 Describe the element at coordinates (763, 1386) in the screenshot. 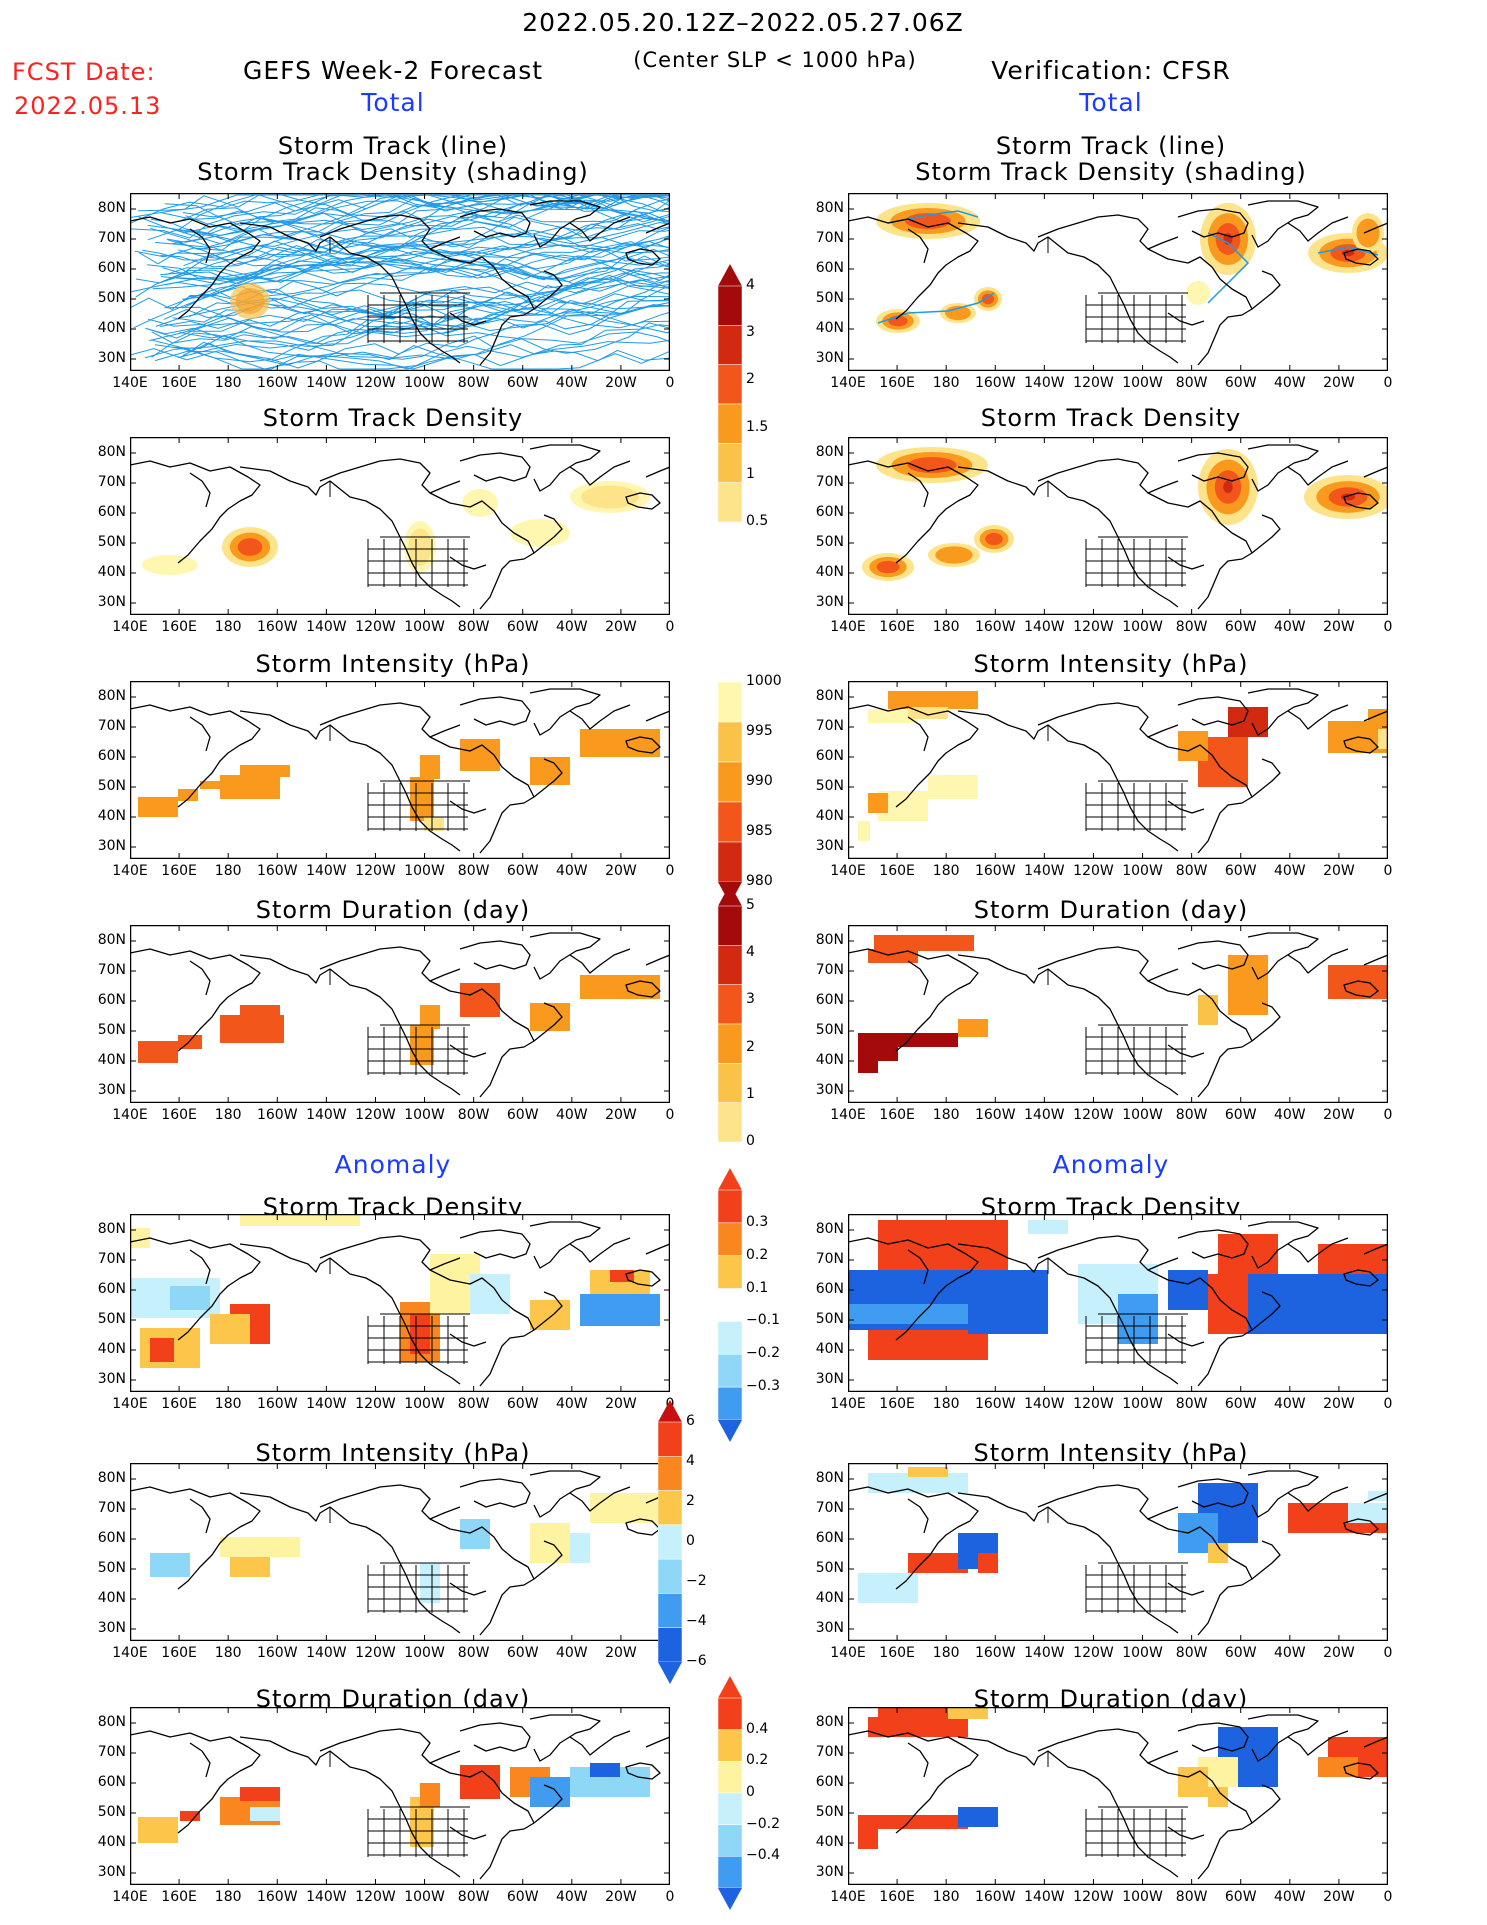

I see `colorbar-label: −0.3` at that location.